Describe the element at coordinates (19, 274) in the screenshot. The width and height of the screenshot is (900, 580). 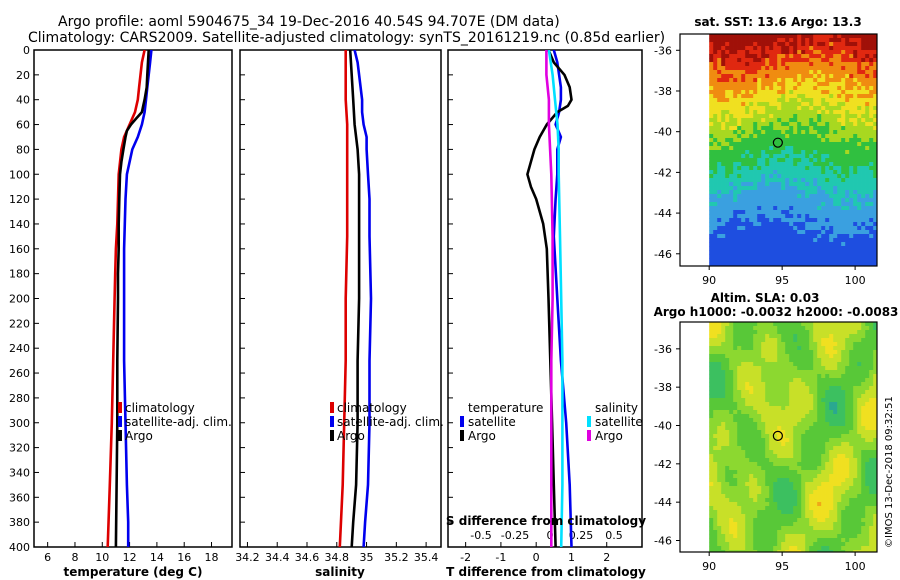
I see `depth-tick-label: 180` at that location.